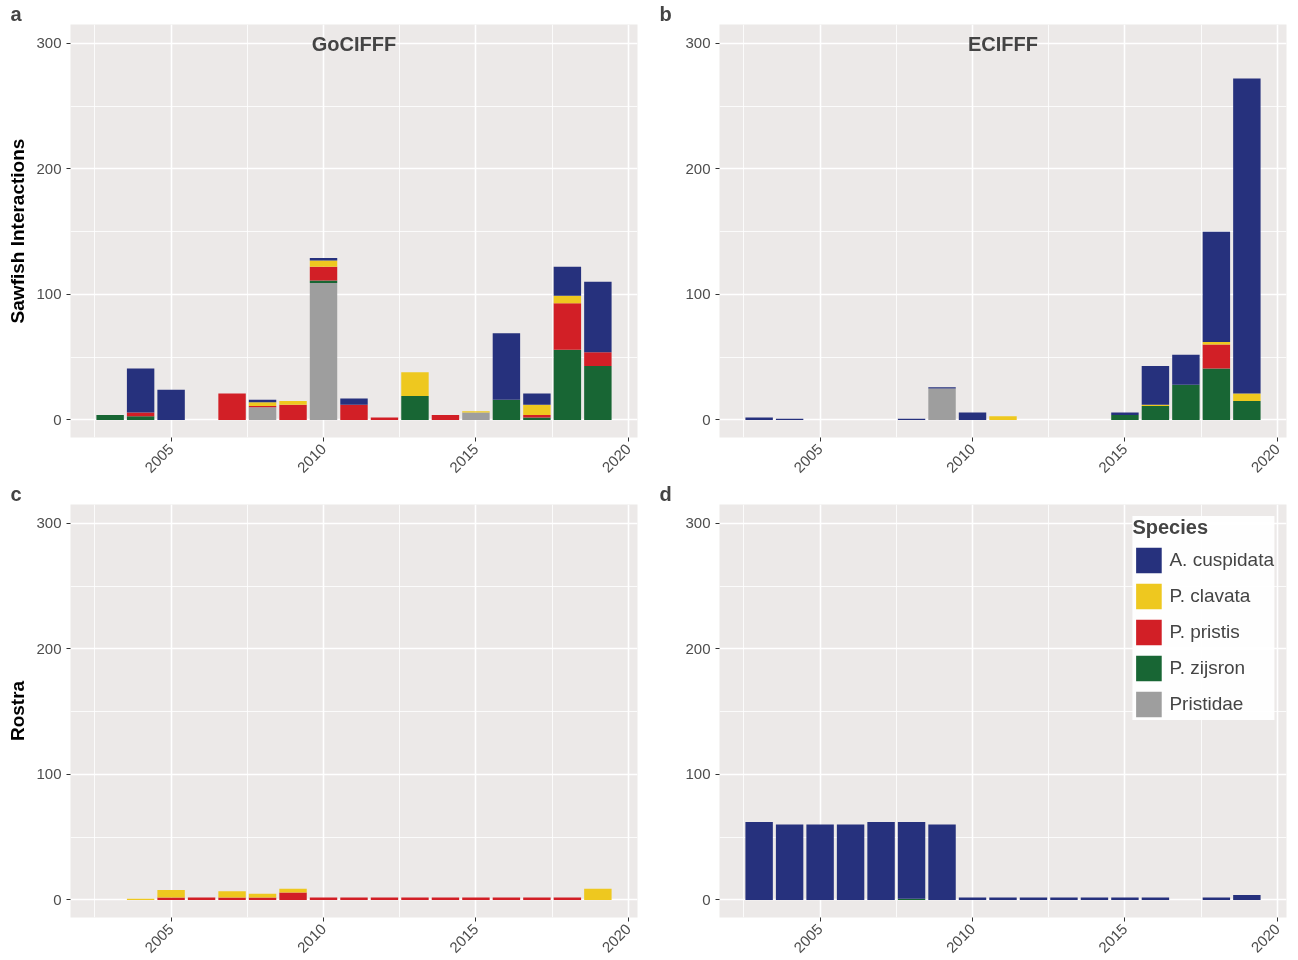 The image size is (1298, 960). Describe the element at coordinates (18, 231) in the screenshot. I see `y-axis-title: Sawfish Interactions` at that location.